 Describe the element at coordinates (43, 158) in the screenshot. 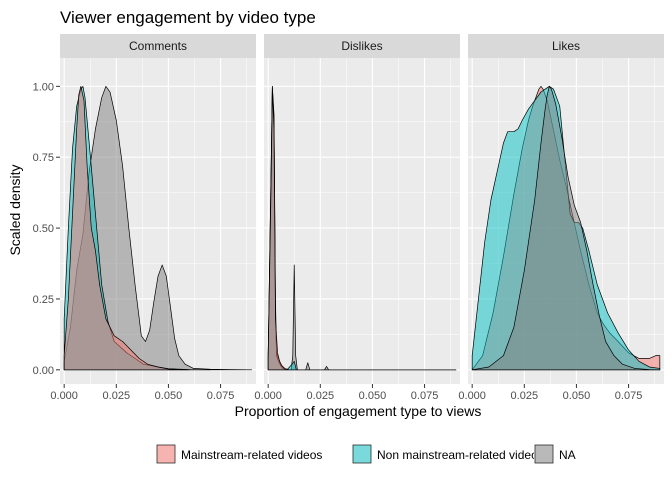

I see `y-tick-label: 0.75` at that location.